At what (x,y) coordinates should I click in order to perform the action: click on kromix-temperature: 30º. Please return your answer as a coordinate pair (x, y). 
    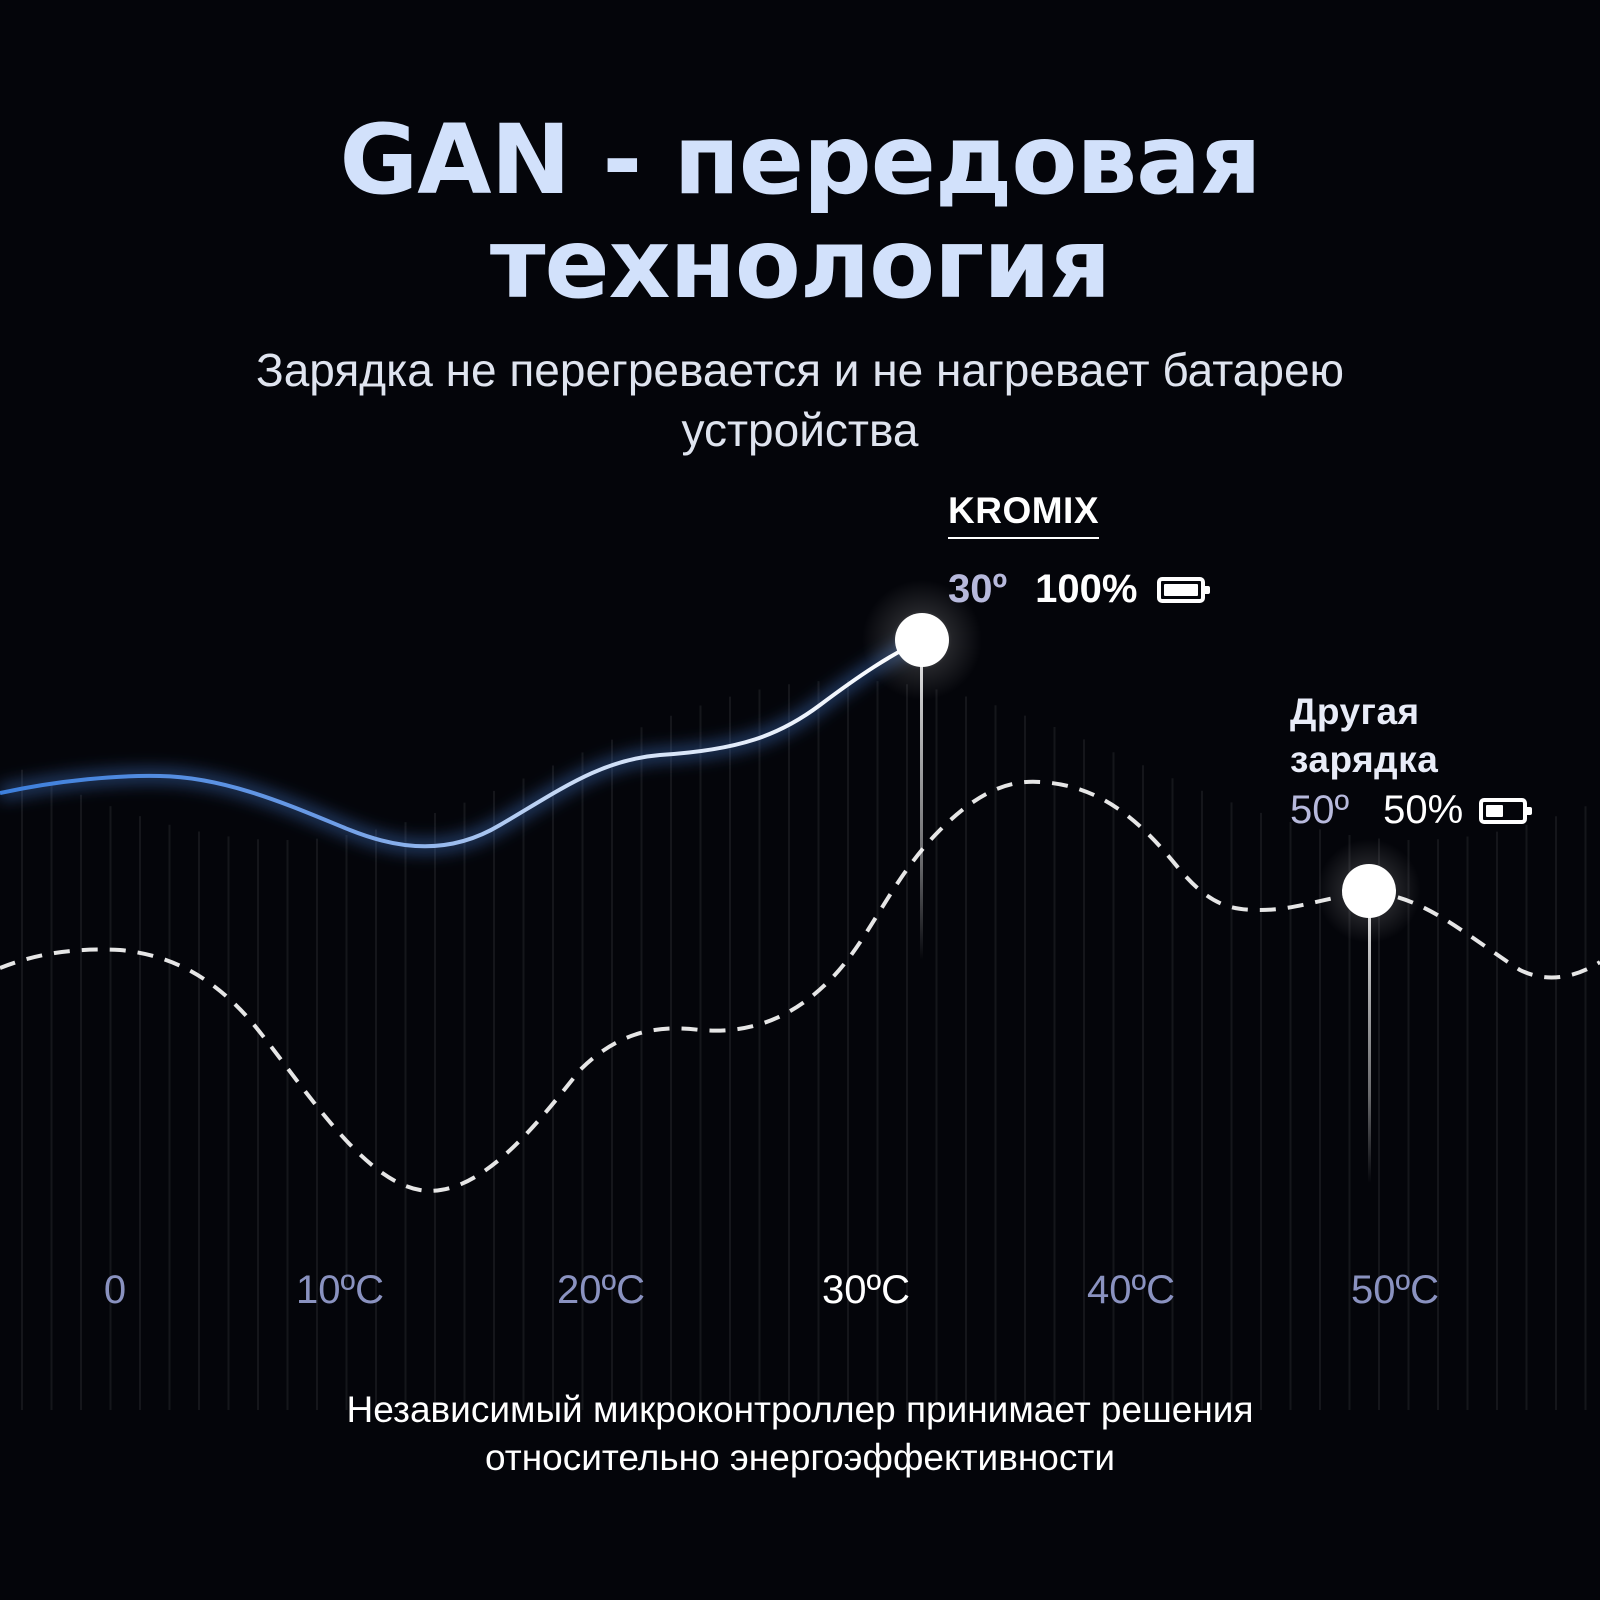
    Looking at the image, I should click on (978, 589).